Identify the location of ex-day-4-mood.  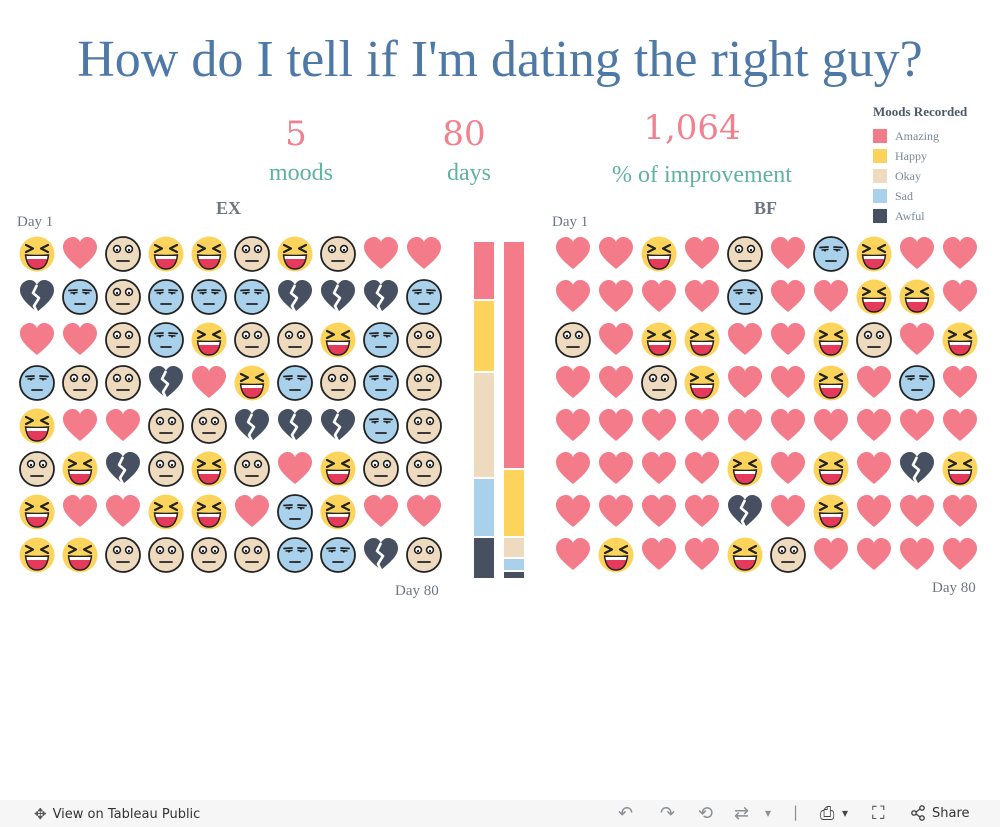
(165, 253).